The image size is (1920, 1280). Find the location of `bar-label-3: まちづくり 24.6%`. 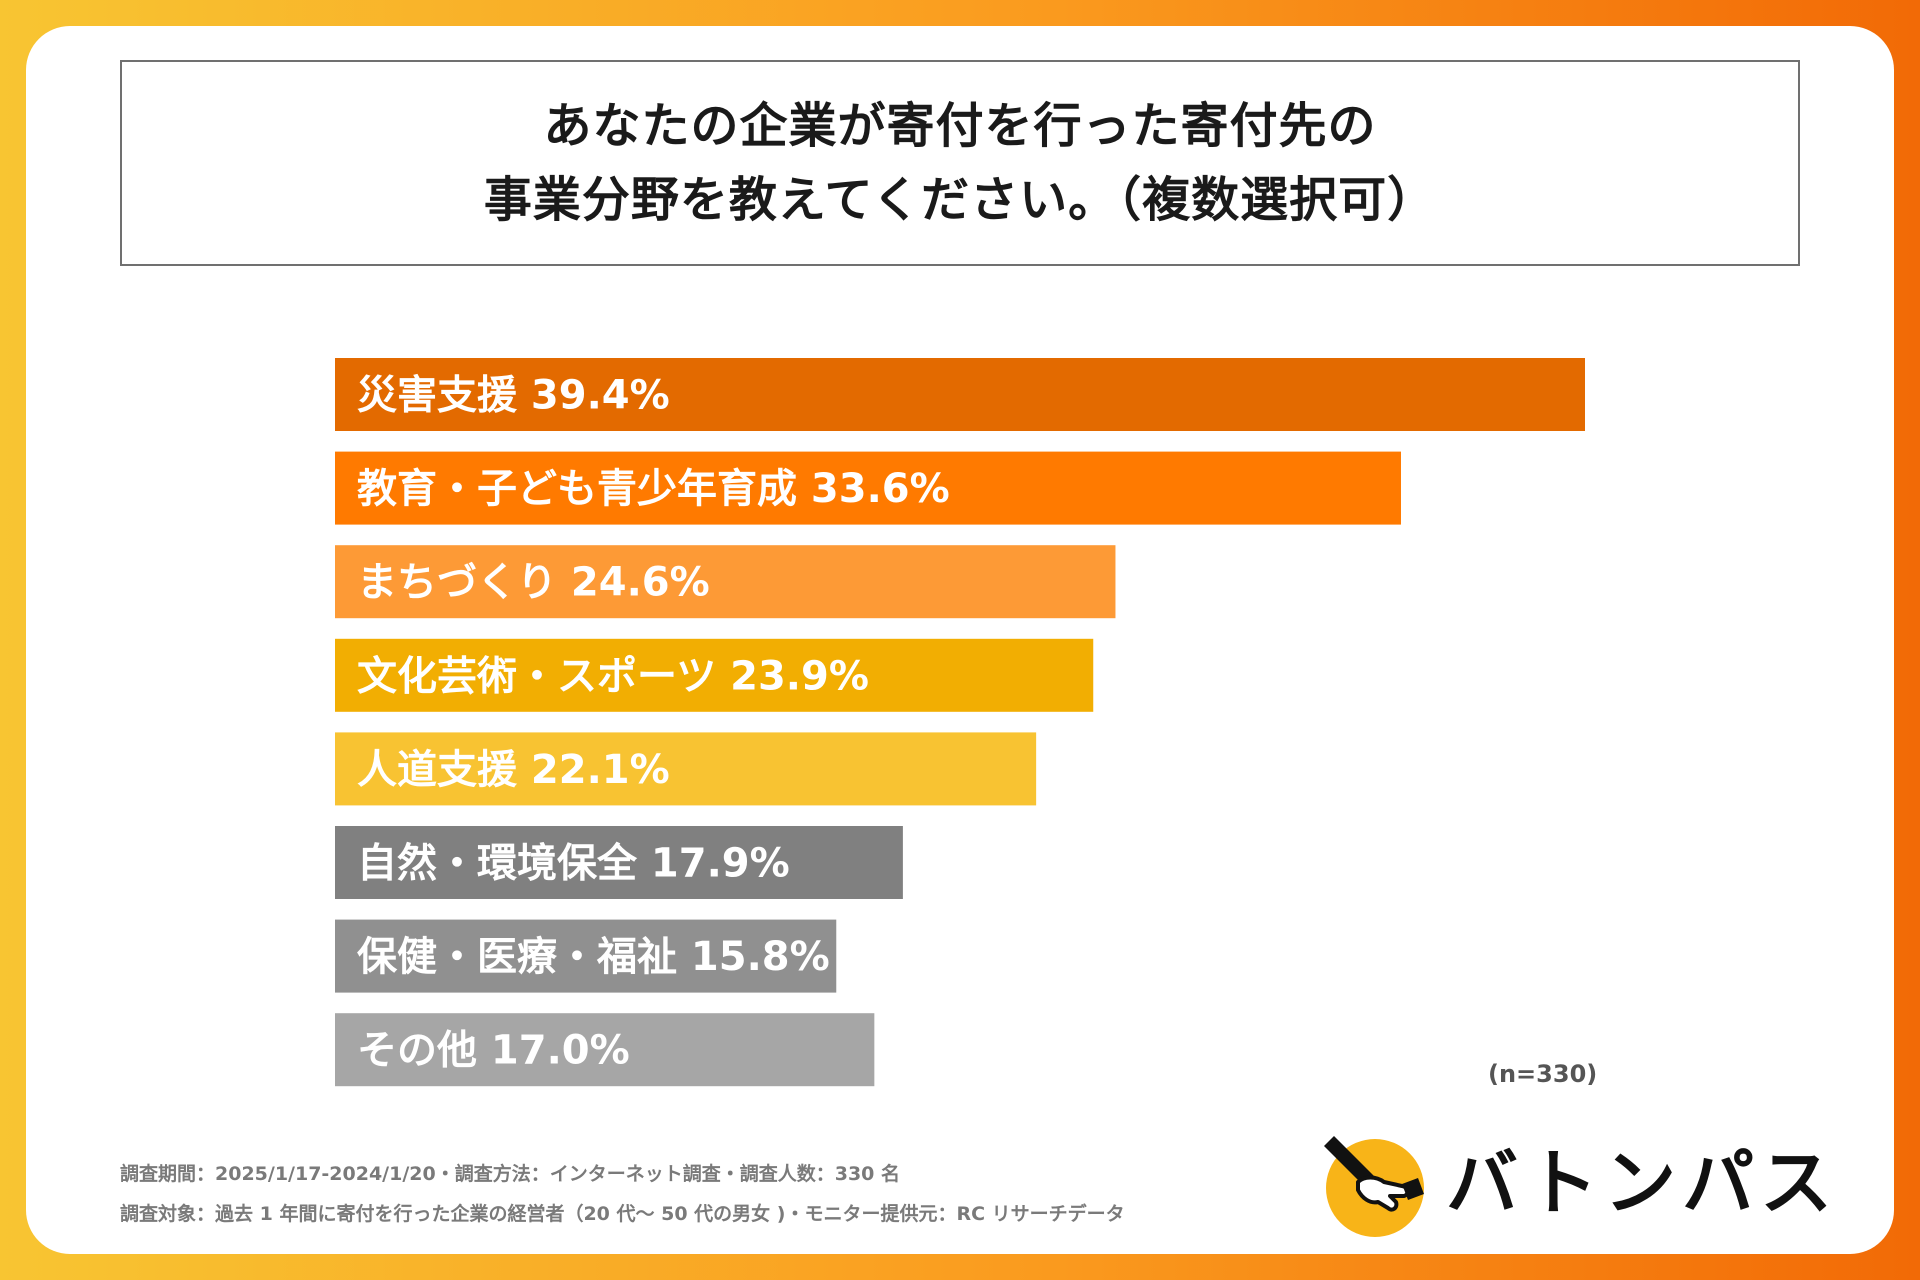

bar-label-3: まちづくり 24.6% is located at coordinates (533, 583).